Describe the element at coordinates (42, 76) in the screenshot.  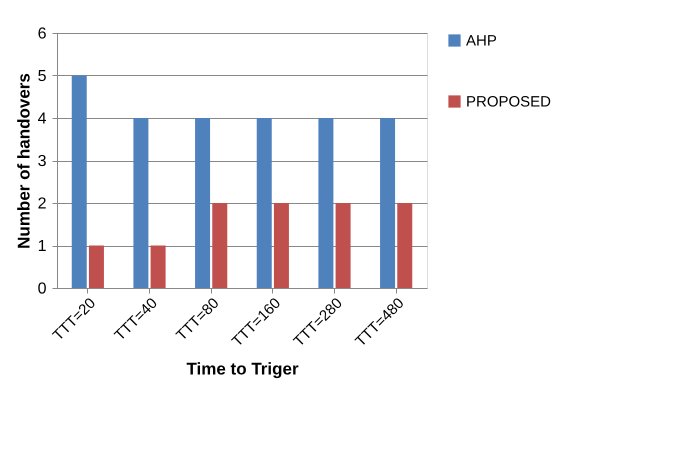
I see `y-tick-label: 5` at that location.